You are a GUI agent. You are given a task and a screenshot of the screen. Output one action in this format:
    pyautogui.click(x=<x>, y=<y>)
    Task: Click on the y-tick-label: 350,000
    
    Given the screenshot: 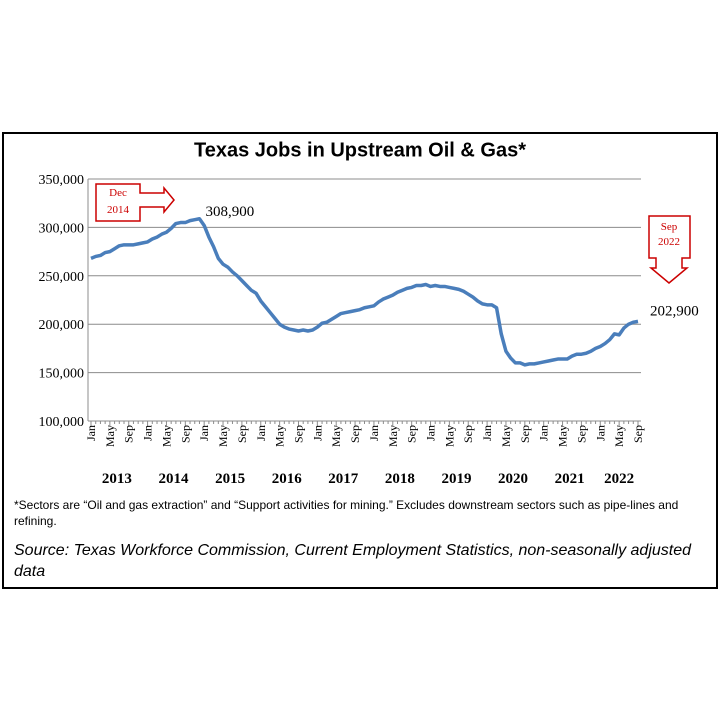 What is the action you would take?
    pyautogui.click(x=62, y=180)
    